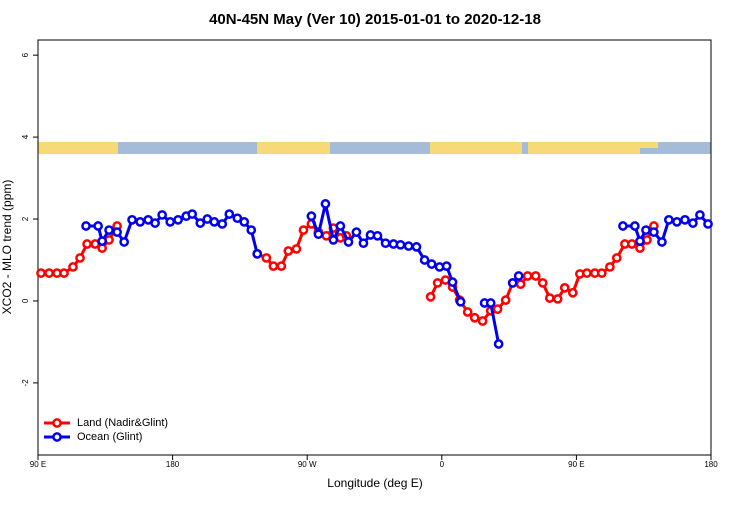 The width and height of the screenshot is (750, 505). What do you see at coordinates (25, 54) in the screenshot?
I see `y-tick-label: 6` at bounding box center [25, 54].